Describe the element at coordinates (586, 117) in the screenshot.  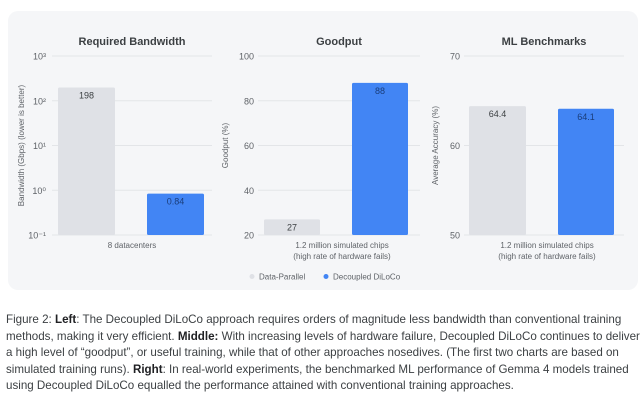
I see `bar-value-label: 64.1` at that location.